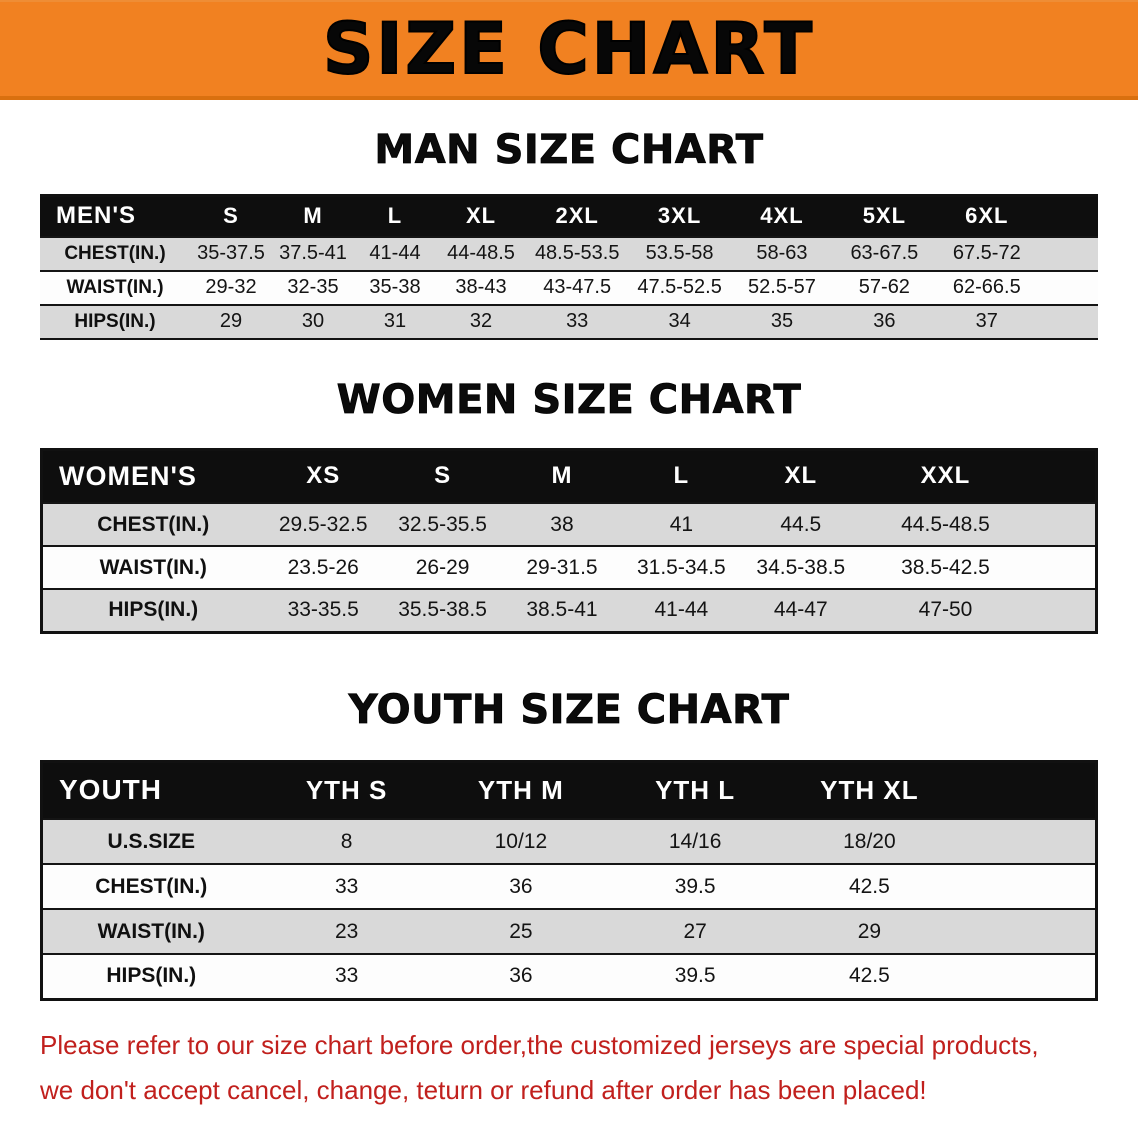  I want to click on men-header-row: MEN'S S M L XL 2XL 3XL 4XL 5XL 6XL, so click(569, 216).